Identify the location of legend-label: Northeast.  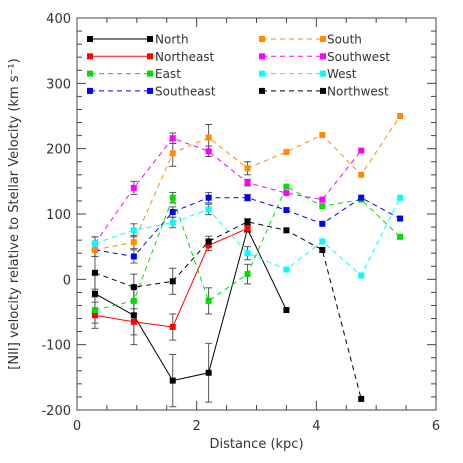
(185, 57).